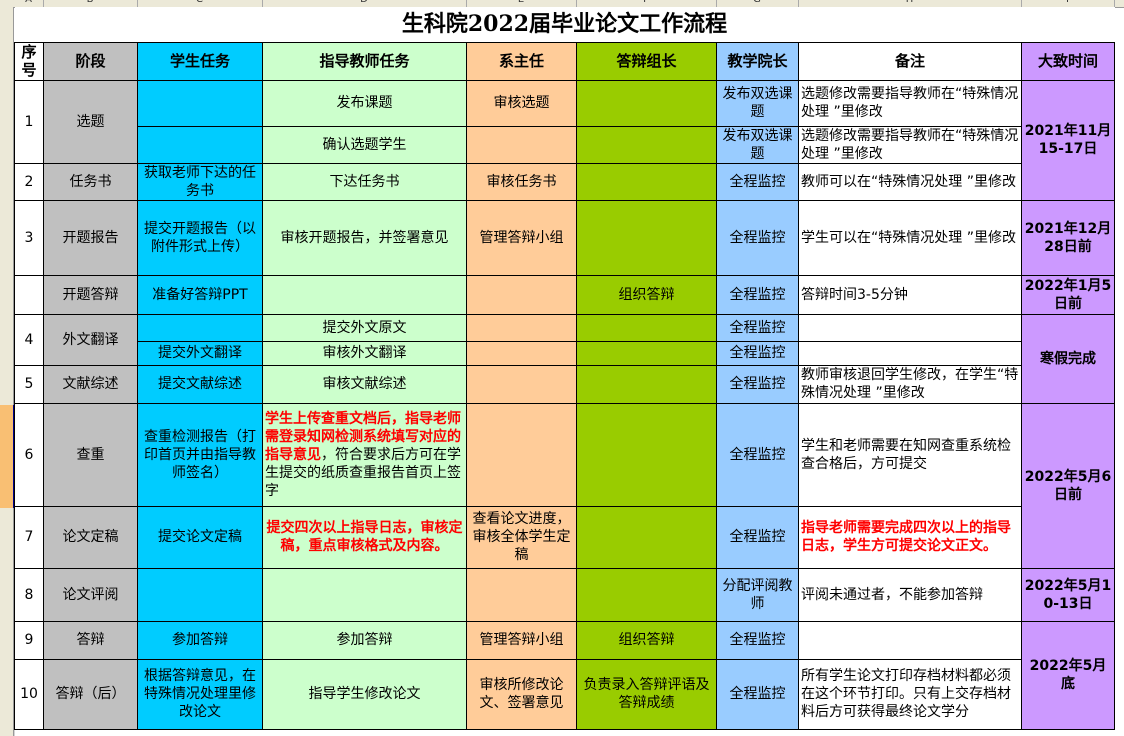 The height and width of the screenshot is (736, 1124). What do you see at coordinates (646, 694) in the screenshot?
I see `cell-defense: 负责录入答辩评语及答辩成绩` at bounding box center [646, 694].